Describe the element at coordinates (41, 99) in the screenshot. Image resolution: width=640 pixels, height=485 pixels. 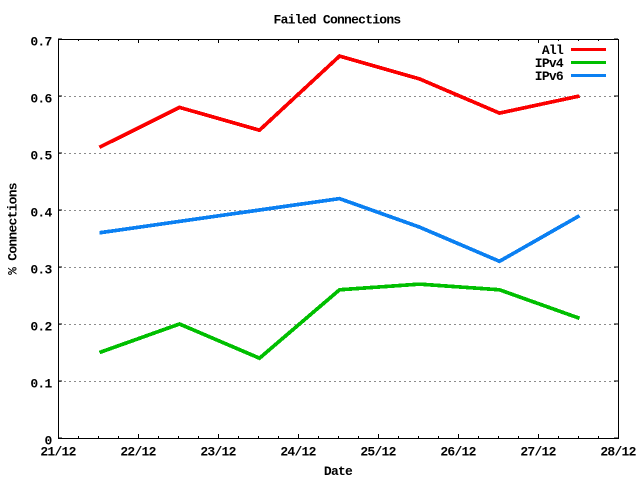
I see `svg-text: 0.6` at that location.